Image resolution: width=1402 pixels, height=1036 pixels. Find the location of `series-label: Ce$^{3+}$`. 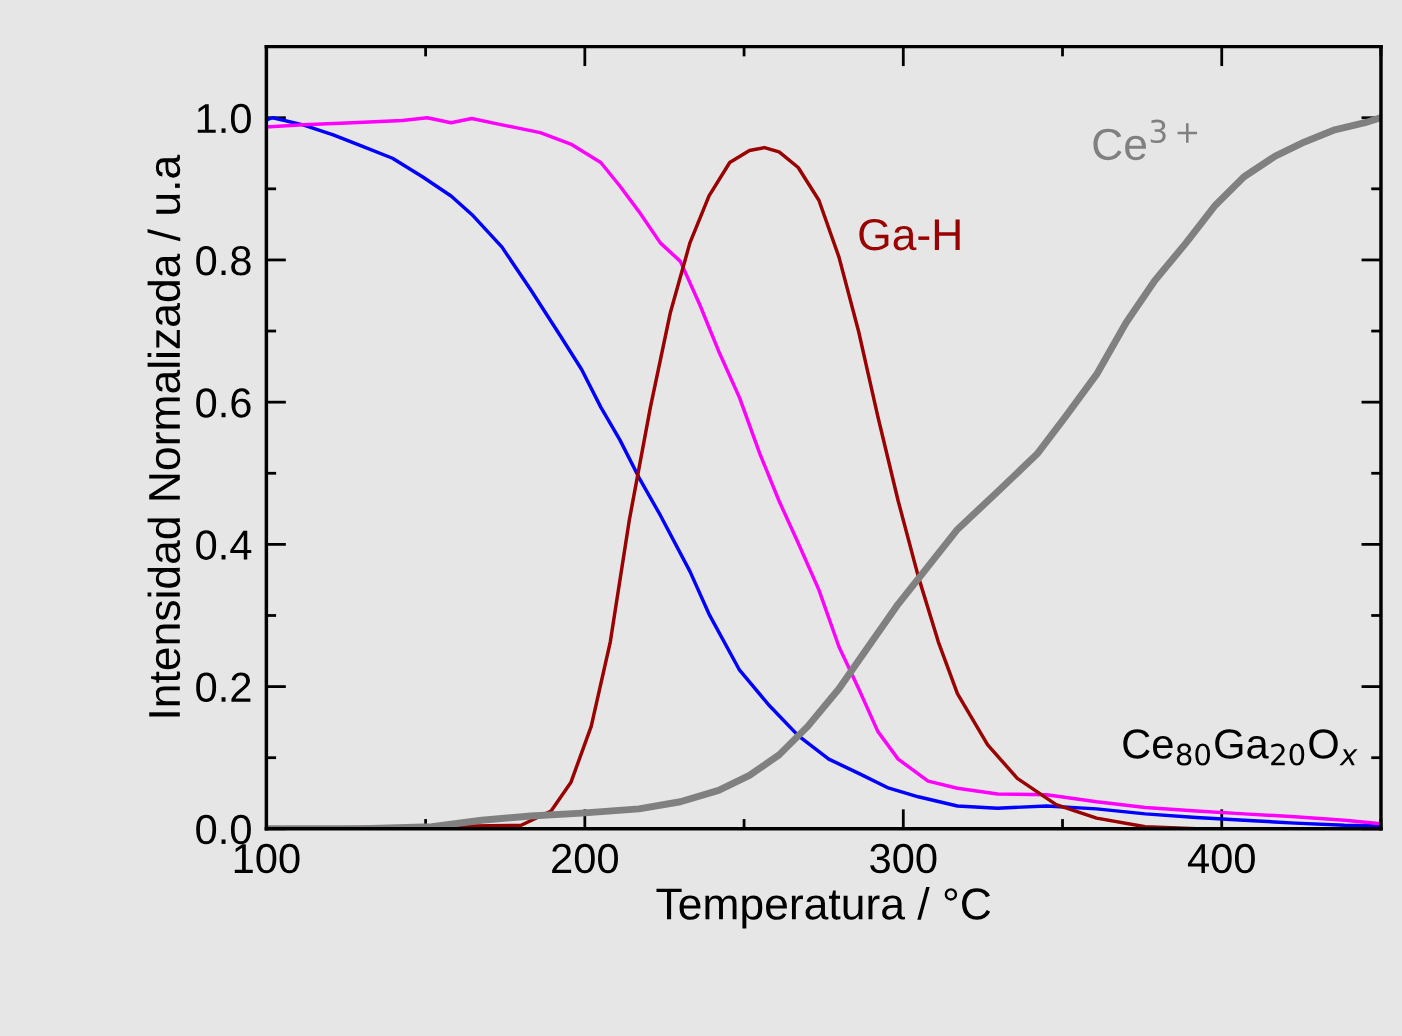

series-label: Ce$^{3+}$ is located at coordinates (1145, 140).